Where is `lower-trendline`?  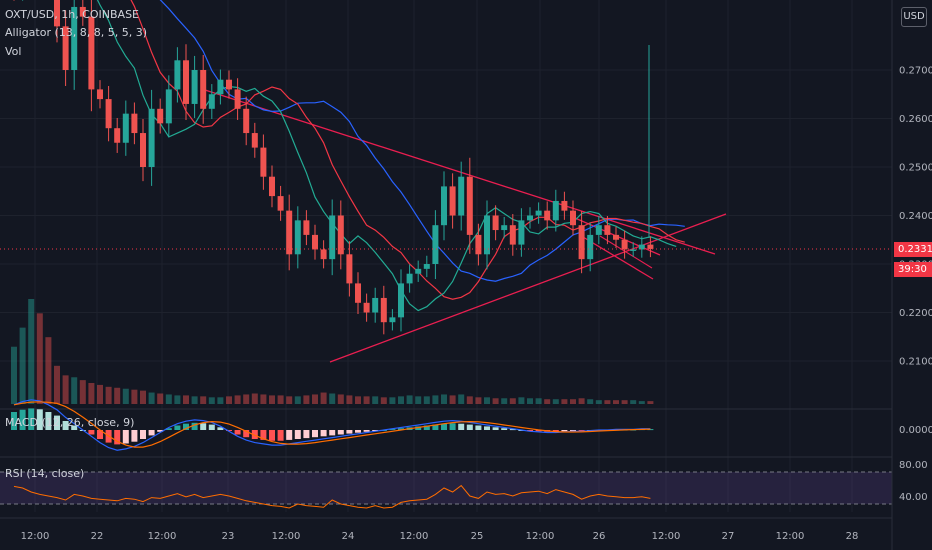 lower-trendline is located at coordinates (528, 288).